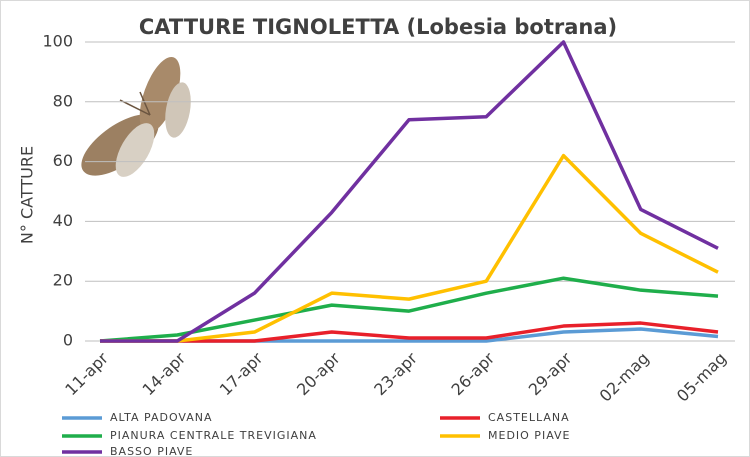  What do you see at coordinates (63, 100) in the screenshot?
I see `y-tick-label: 80` at bounding box center [63, 100].